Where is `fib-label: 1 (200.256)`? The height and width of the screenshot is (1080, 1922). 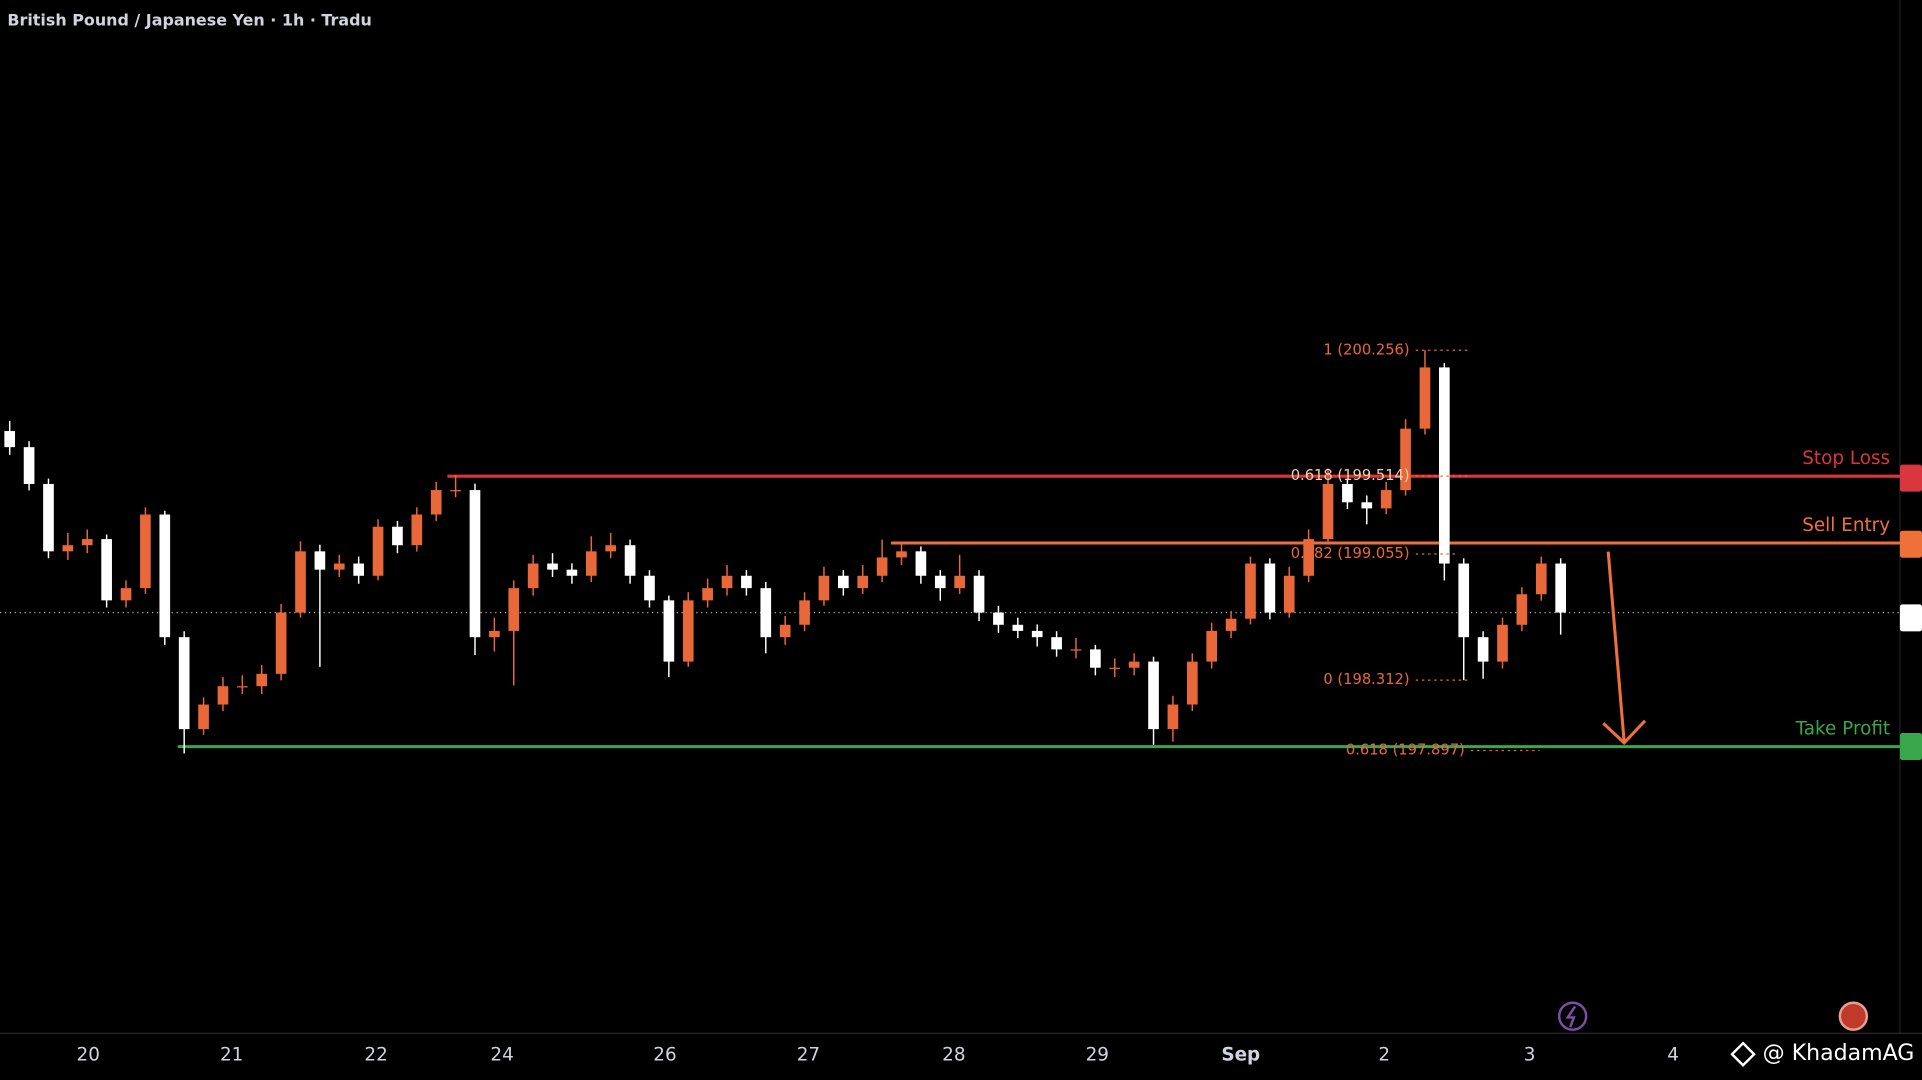
fib-label: 1 (200.256) is located at coordinates (1366, 349).